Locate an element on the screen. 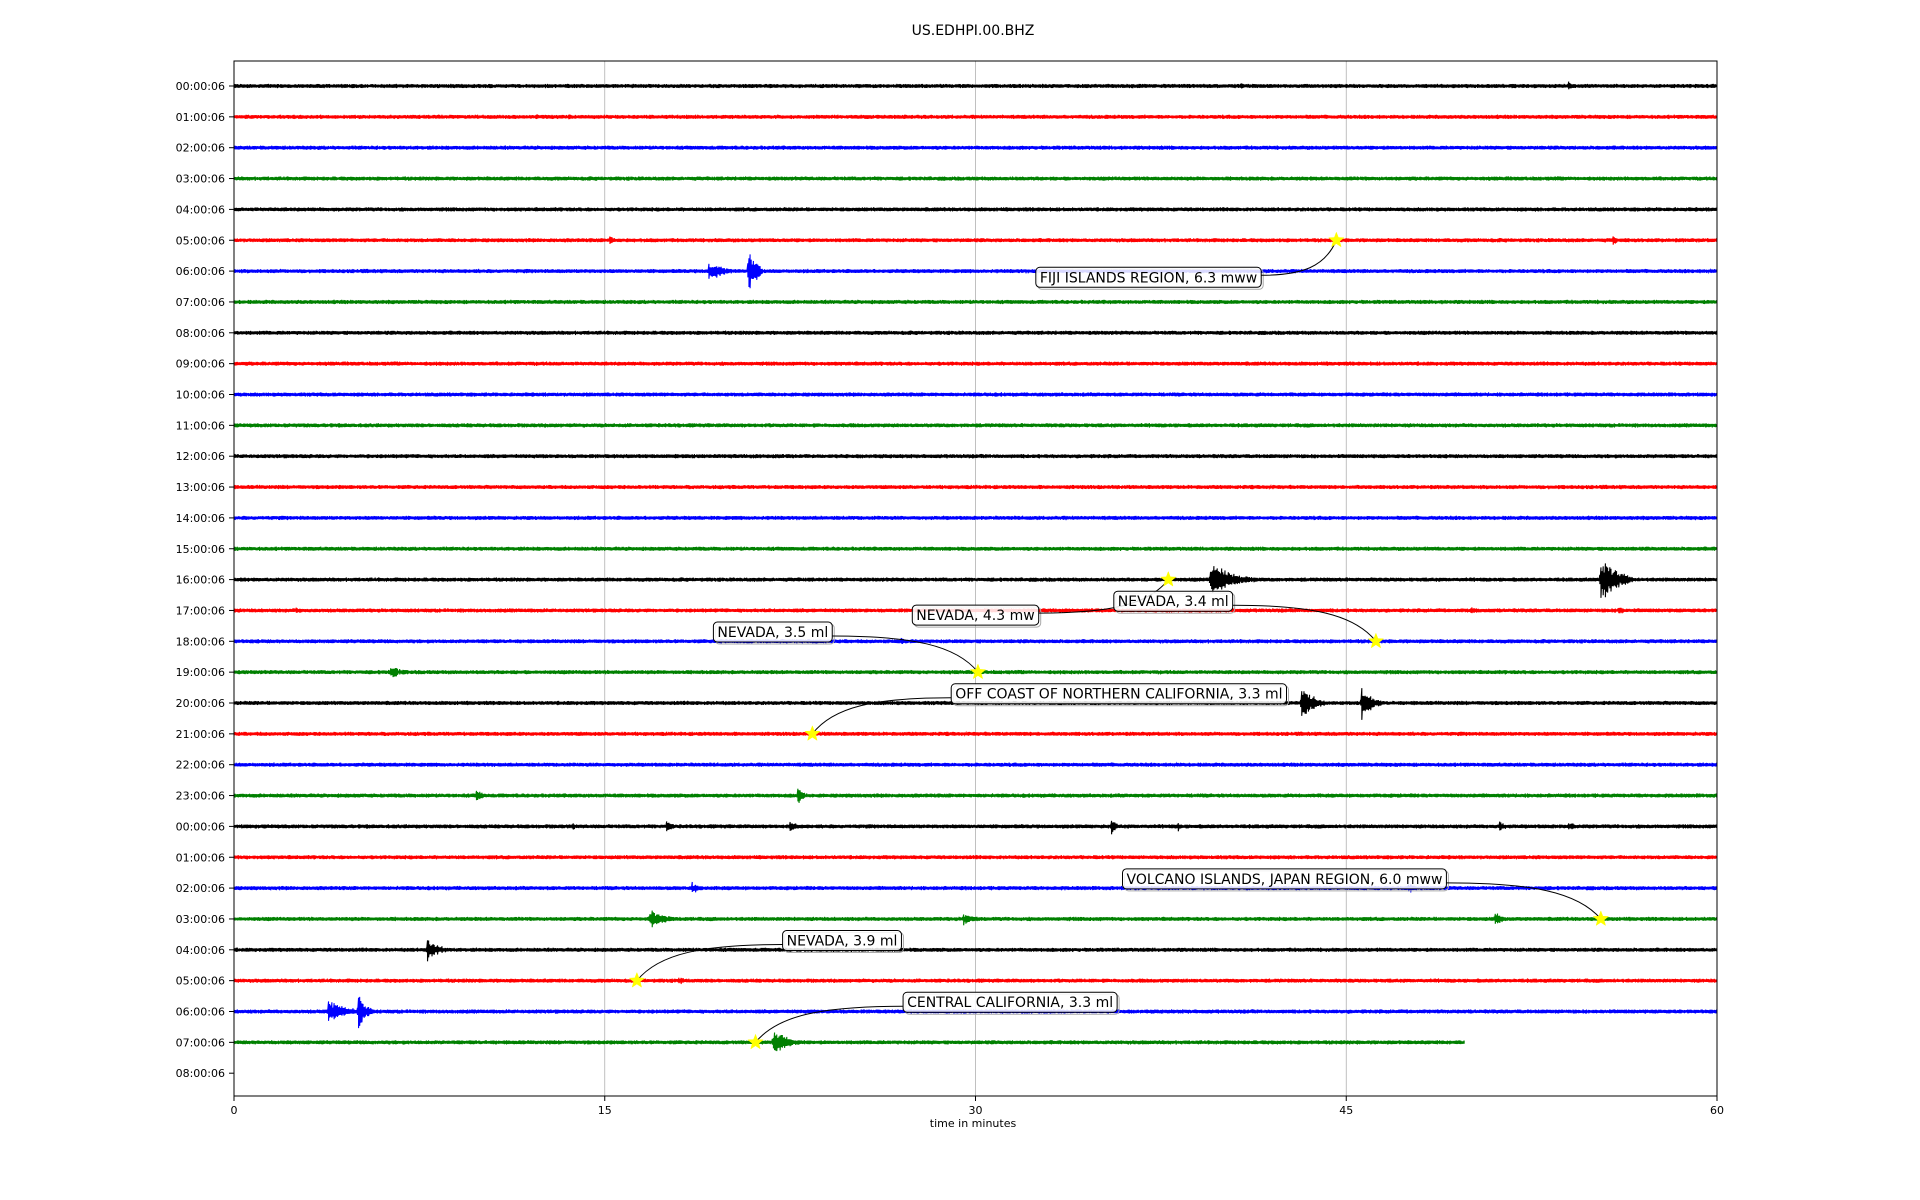 This screenshot has height=1200, width=1920. event-annotation-2: NEVADA, 3.4 ml is located at coordinates (1249, 619).